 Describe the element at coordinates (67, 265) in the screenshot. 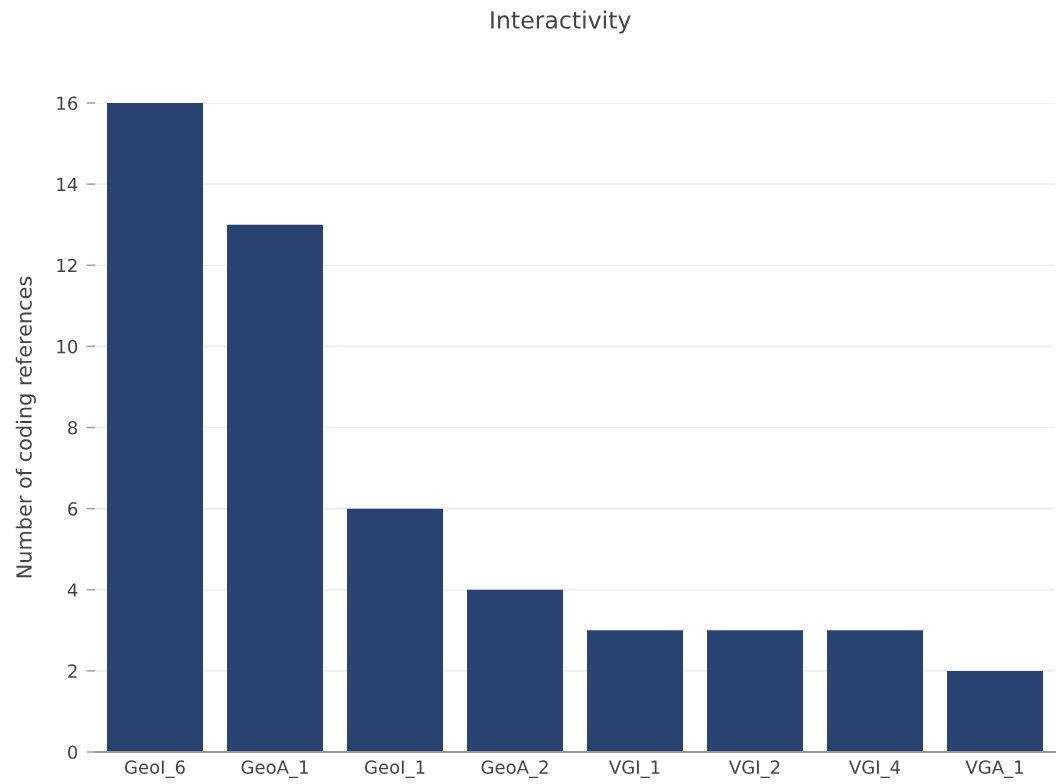

I see `y-tick-label: 12` at that location.